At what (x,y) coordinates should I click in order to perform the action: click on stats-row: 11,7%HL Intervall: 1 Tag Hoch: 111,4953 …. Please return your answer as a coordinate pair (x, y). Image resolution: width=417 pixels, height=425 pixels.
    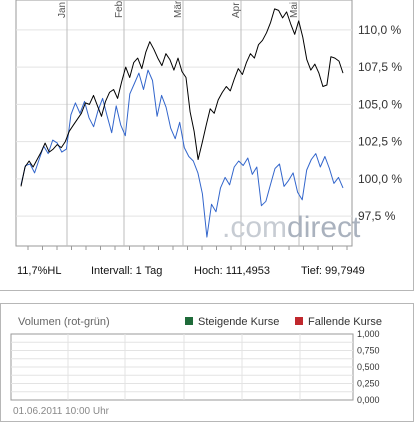
    Looking at the image, I should click on (207, 272).